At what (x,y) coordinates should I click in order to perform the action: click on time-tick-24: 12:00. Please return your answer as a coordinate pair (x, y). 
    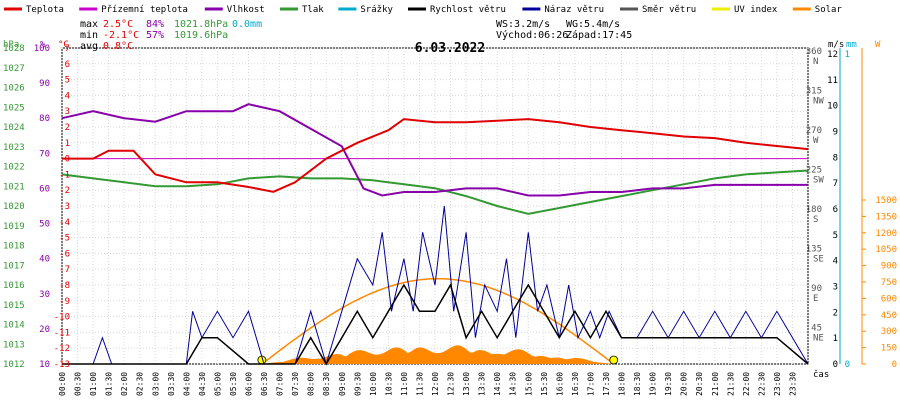
    Looking at the image, I should click on (435, 384).